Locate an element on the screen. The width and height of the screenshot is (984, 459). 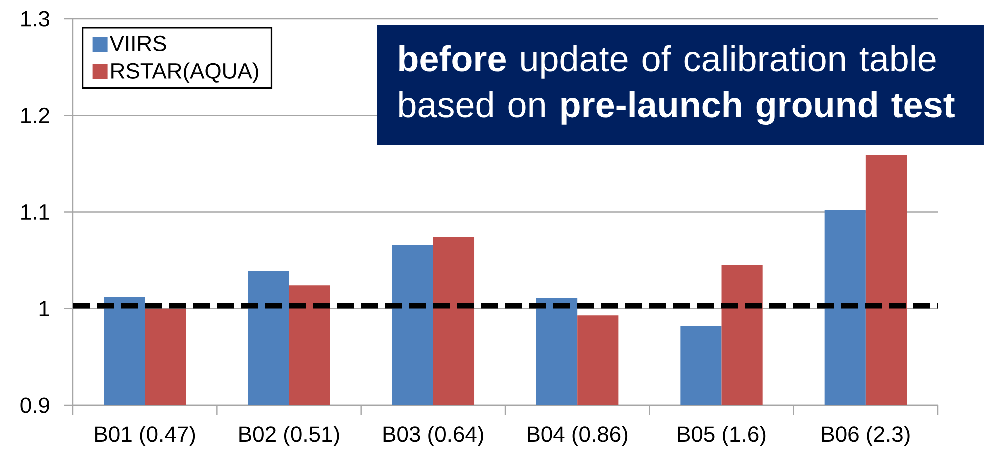
y-tick-label: 1.3 is located at coordinates (36, 19).